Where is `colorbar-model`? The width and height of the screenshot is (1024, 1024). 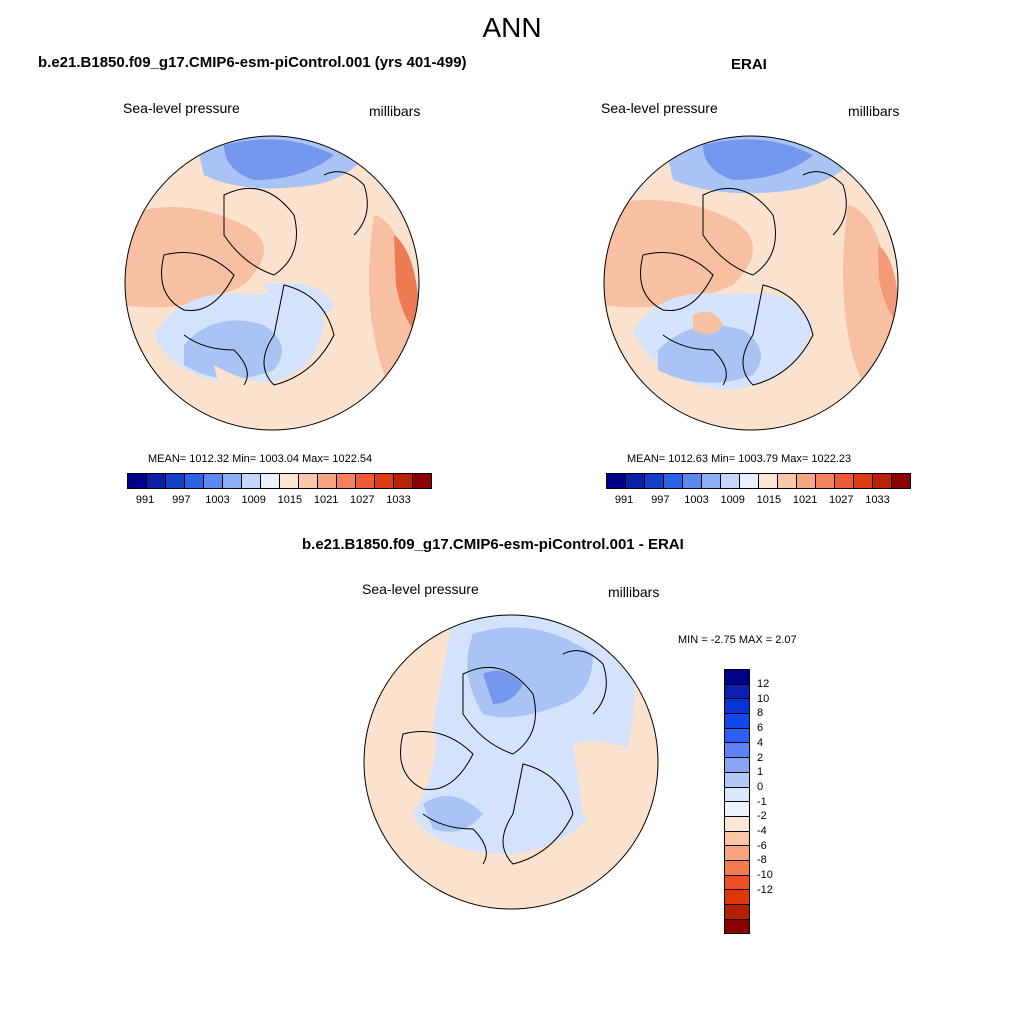
colorbar-model is located at coordinates (279, 481).